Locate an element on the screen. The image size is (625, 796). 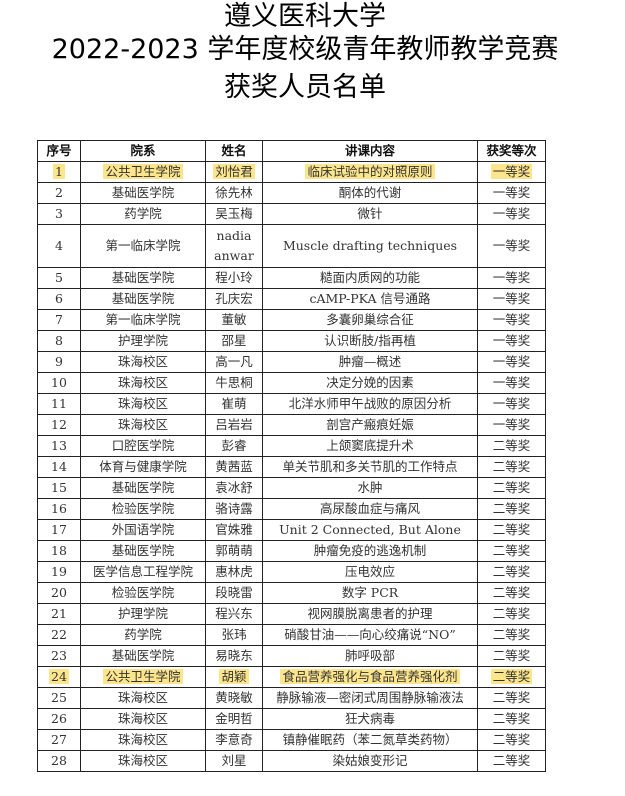
cell-department: 外国语学院 is located at coordinates (143, 530).